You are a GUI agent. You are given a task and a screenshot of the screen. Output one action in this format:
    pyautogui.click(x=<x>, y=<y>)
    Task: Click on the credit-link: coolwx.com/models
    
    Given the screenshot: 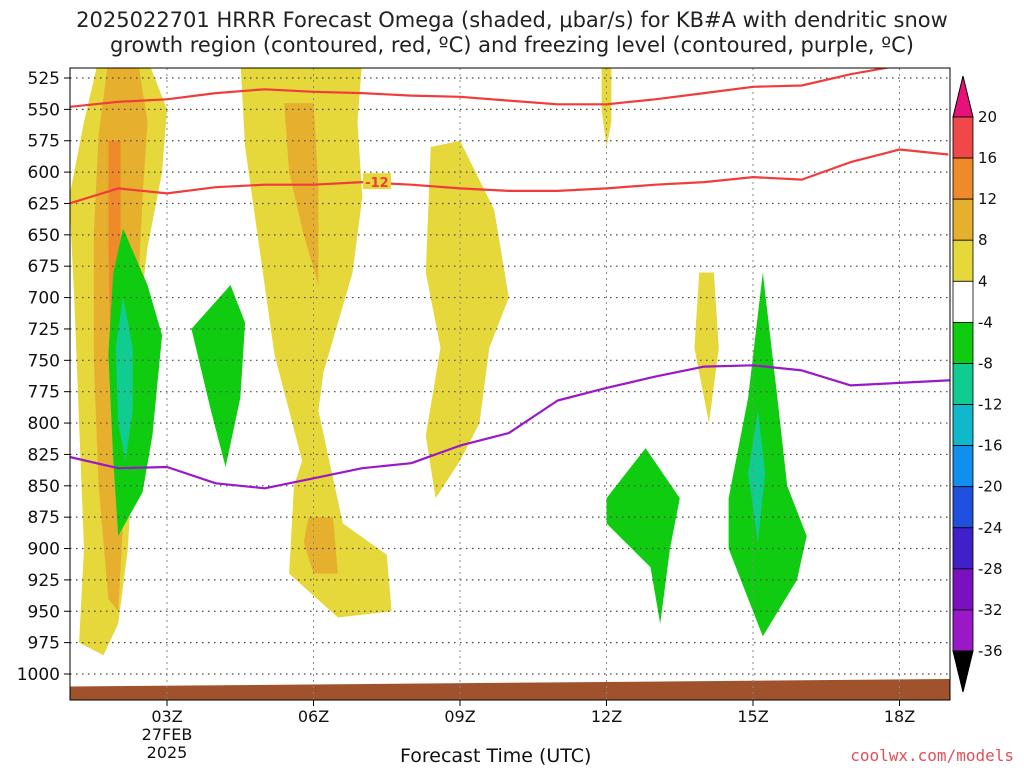 What is the action you would take?
    pyautogui.click(x=932, y=755)
    